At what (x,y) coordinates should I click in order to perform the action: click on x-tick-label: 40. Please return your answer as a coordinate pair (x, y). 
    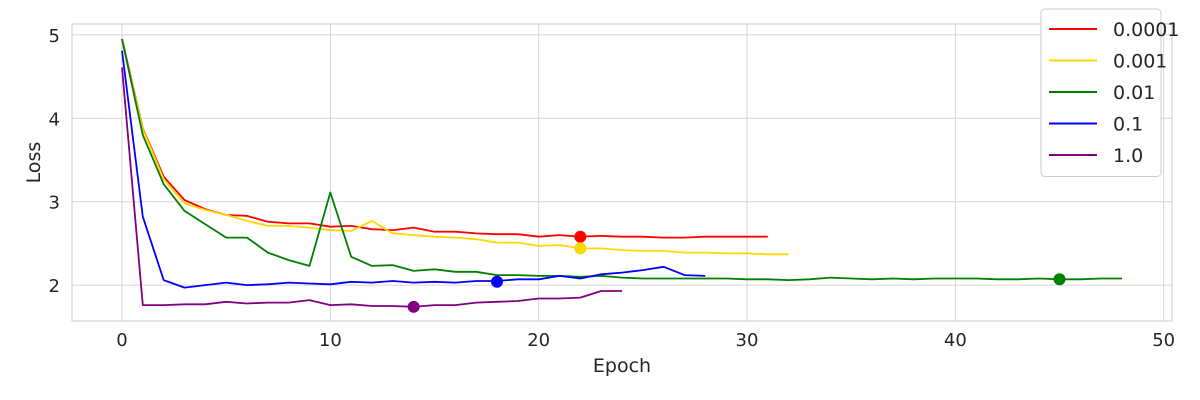
    Looking at the image, I should click on (955, 340).